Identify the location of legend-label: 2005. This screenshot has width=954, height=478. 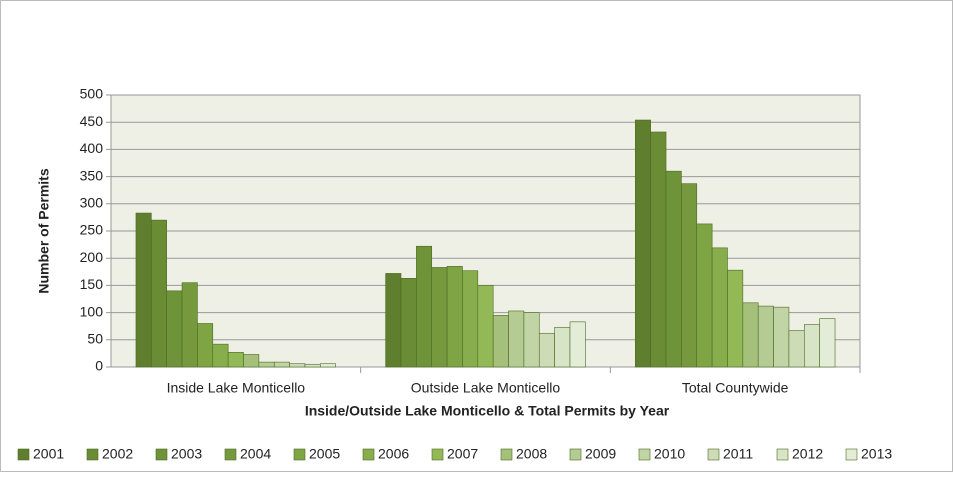
(324, 454).